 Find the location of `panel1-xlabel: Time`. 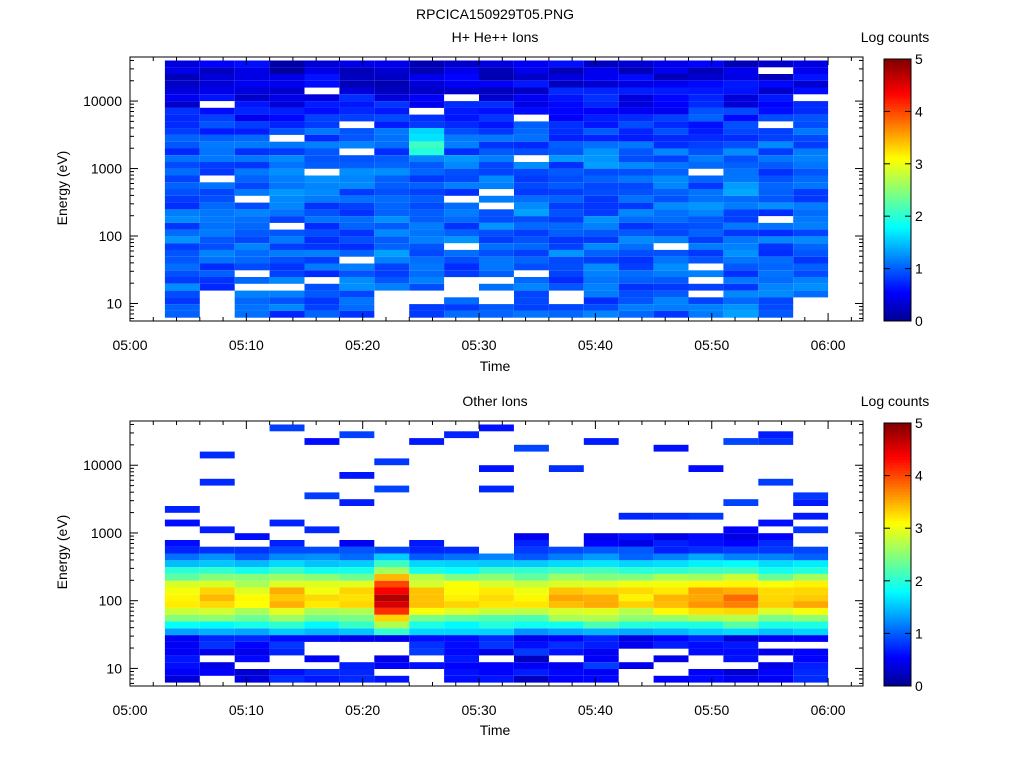

panel1-xlabel: Time is located at coordinates (495, 366).